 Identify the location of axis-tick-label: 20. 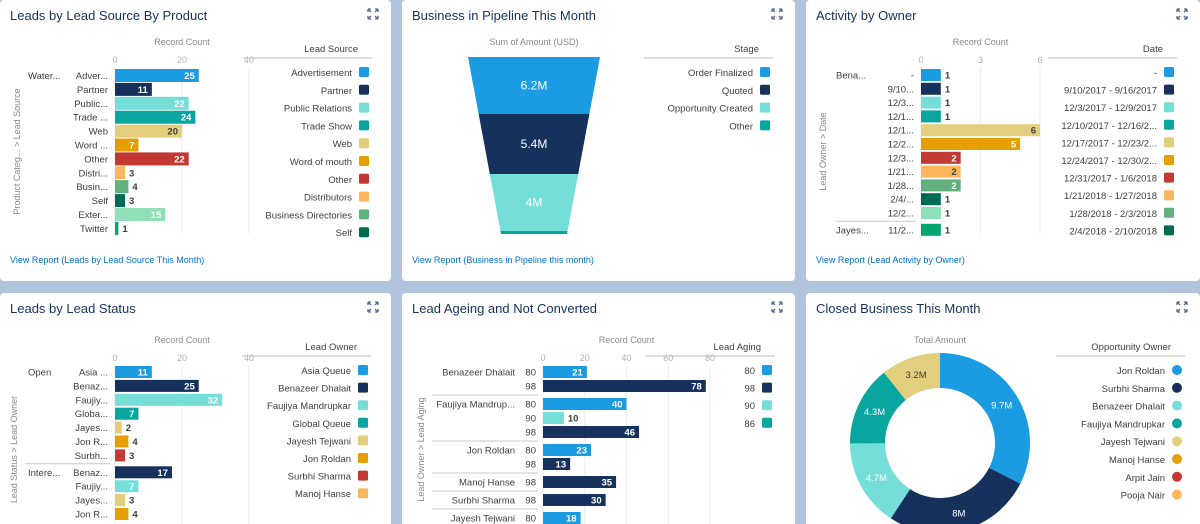
(182, 60).